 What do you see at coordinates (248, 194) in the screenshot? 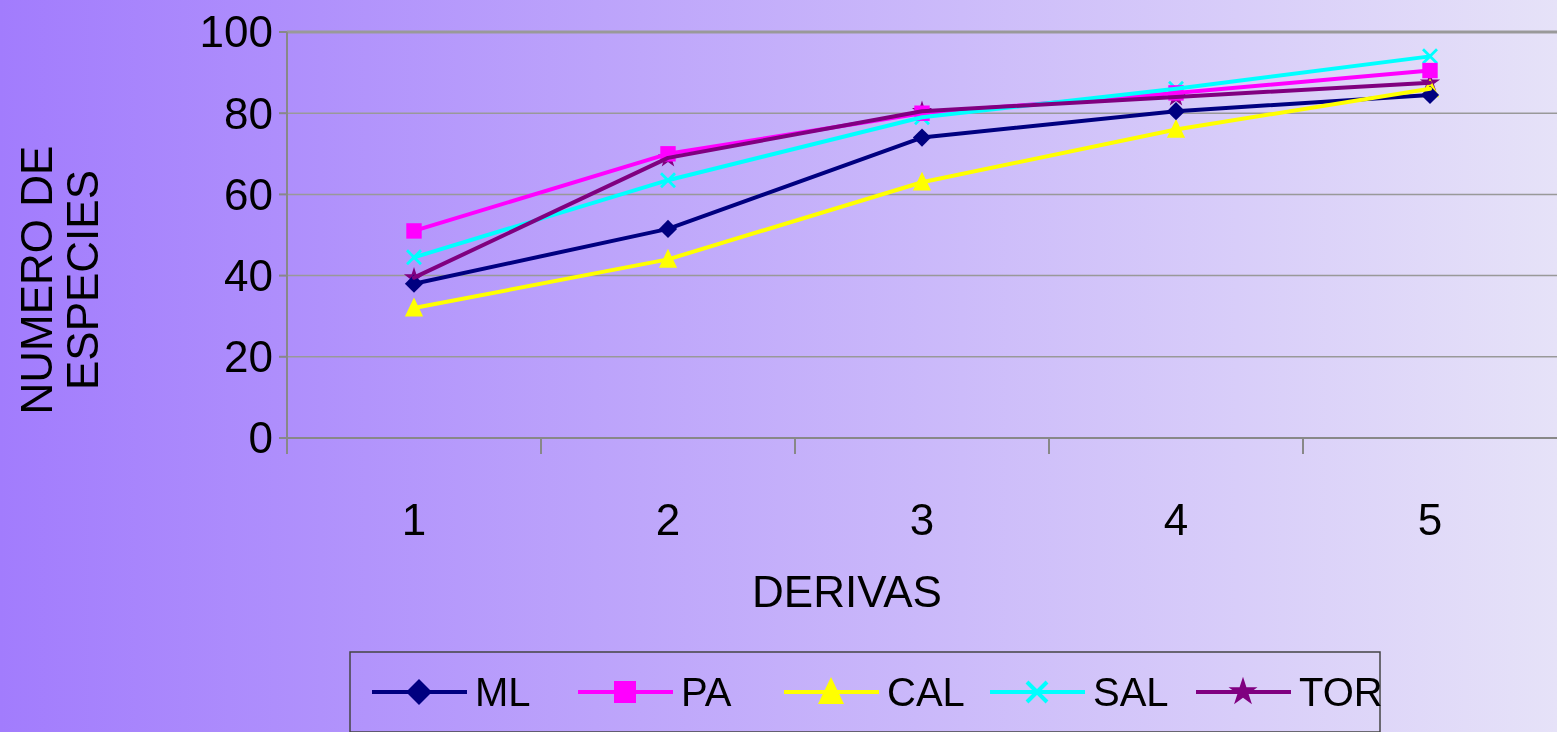
I see `y-tick-label: 60` at bounding box center [248, 194].